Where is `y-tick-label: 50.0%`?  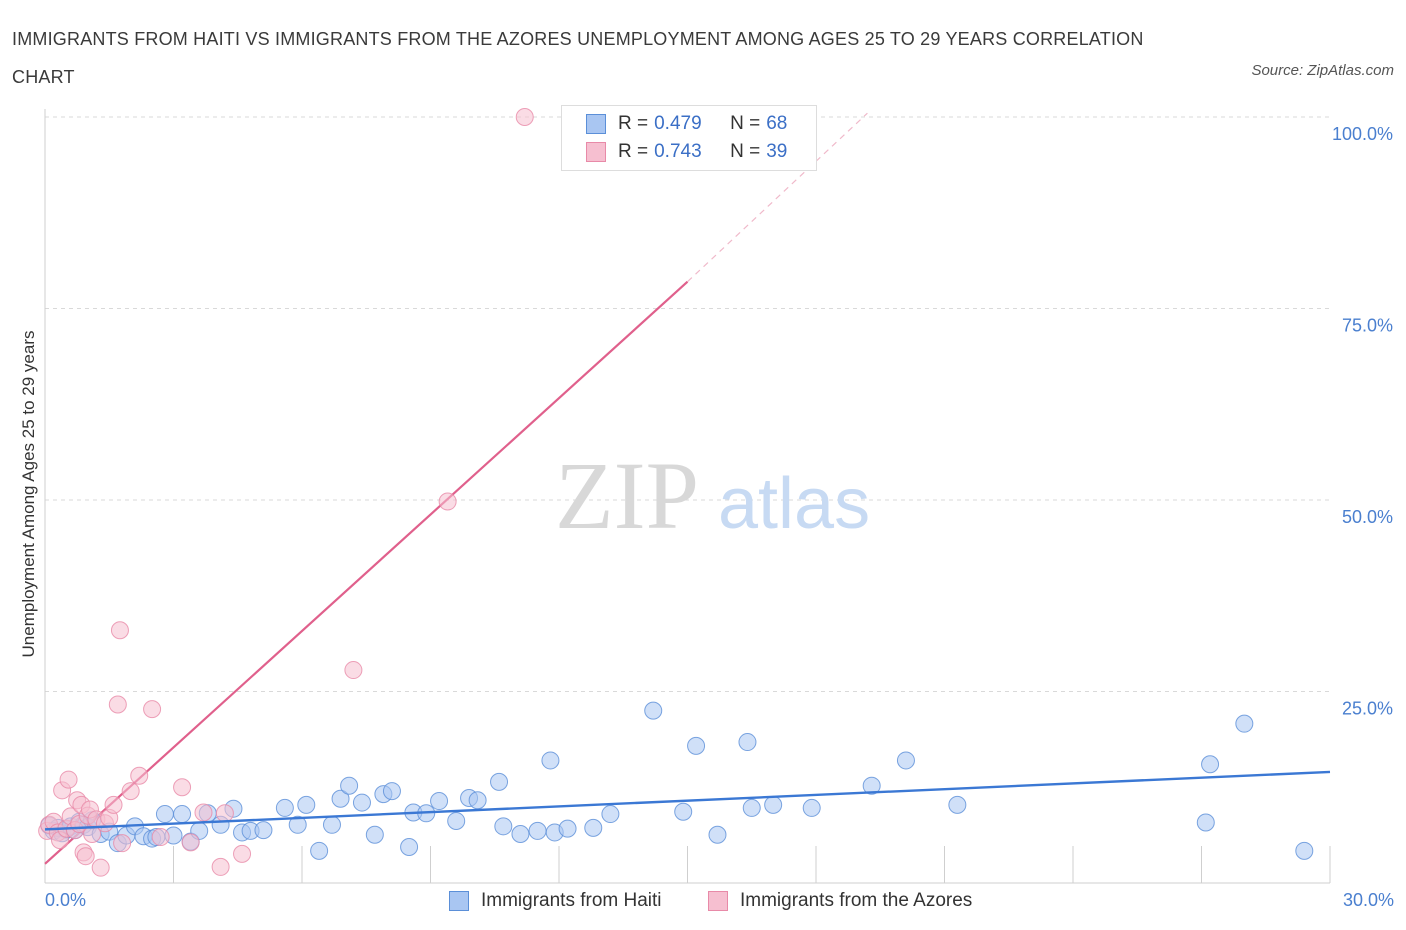
y-tick-label: 50.0% is located at coordinates (1367, 517).